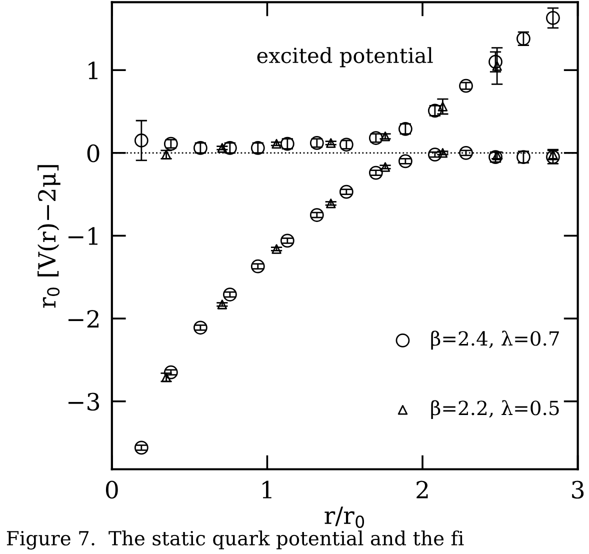  I want to click on x-tick-label: 2, so click(422, 489).